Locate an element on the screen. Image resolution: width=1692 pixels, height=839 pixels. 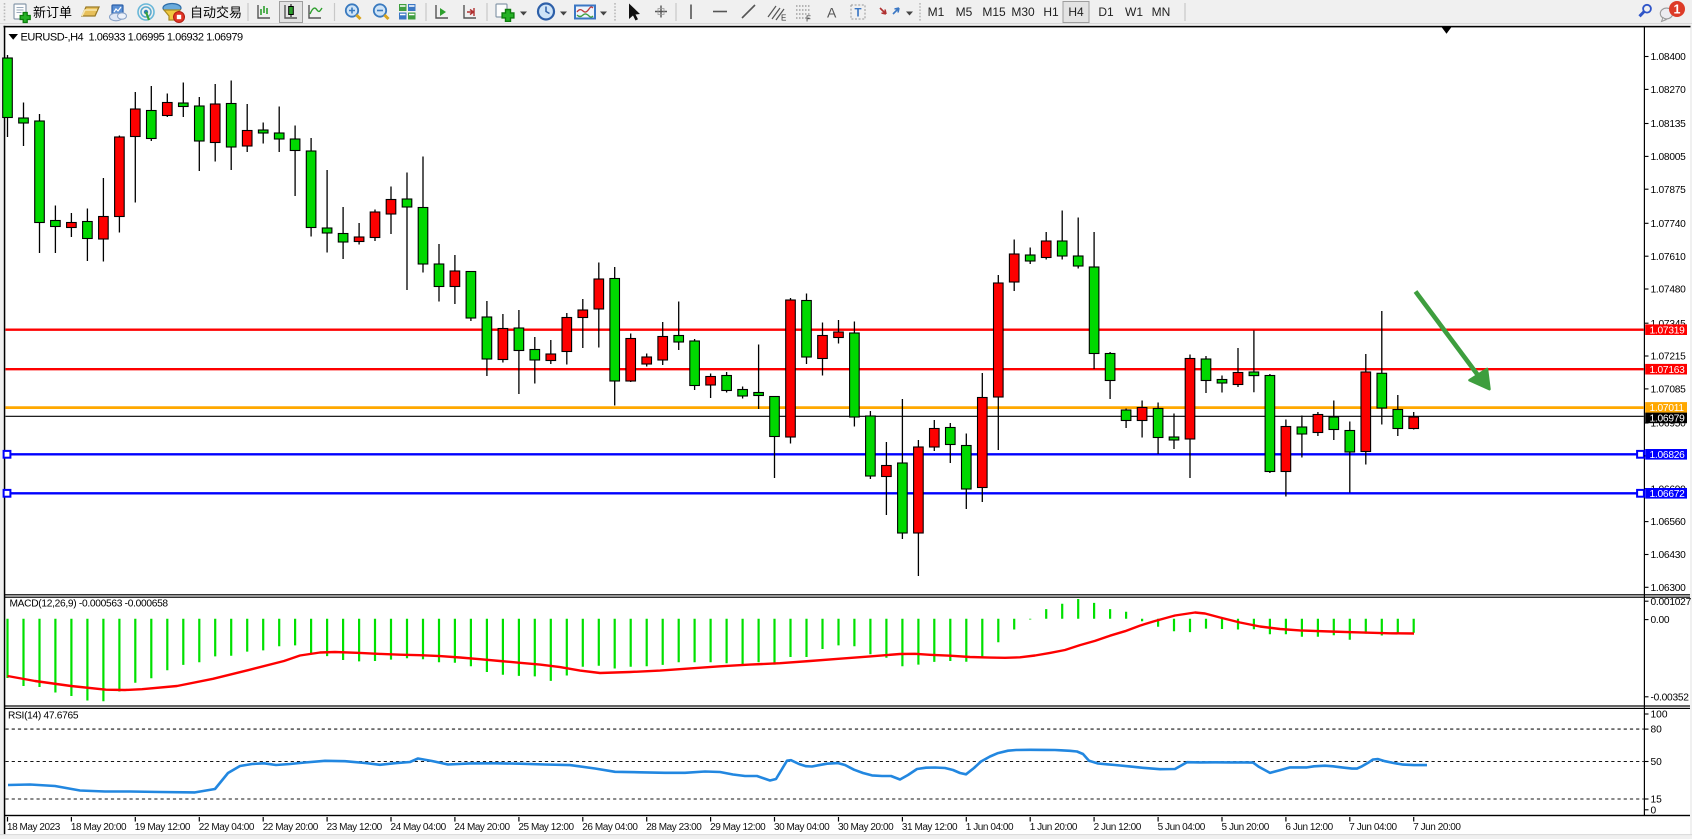
svg-text: 5 Jun 20:00 is located at coordinates (1246, 827).